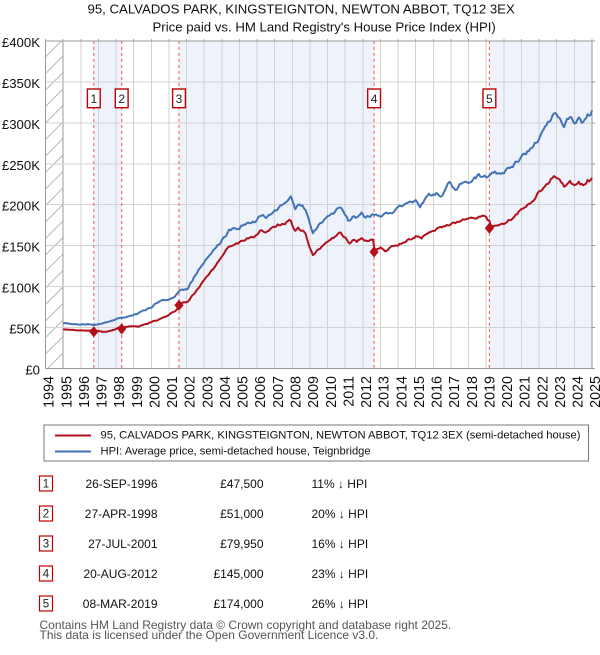 Image resolution: width=600 pixels, height=655 pixels. What do you see at coordinates (261, 392) in the screenshot?
I see `svg-text: 2006` at bounding box center [261, 392].